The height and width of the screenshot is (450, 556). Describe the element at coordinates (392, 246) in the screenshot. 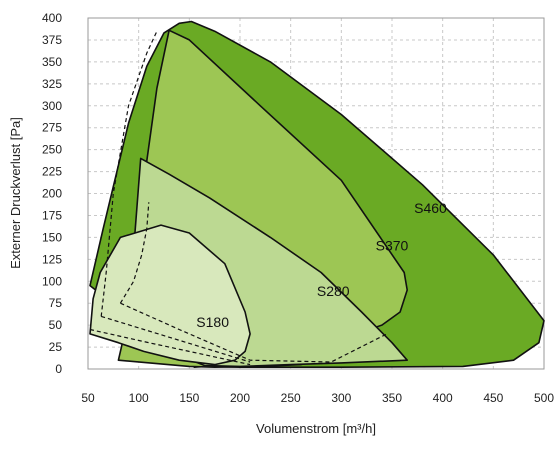

I see `region-label-s370: S370` at that location.